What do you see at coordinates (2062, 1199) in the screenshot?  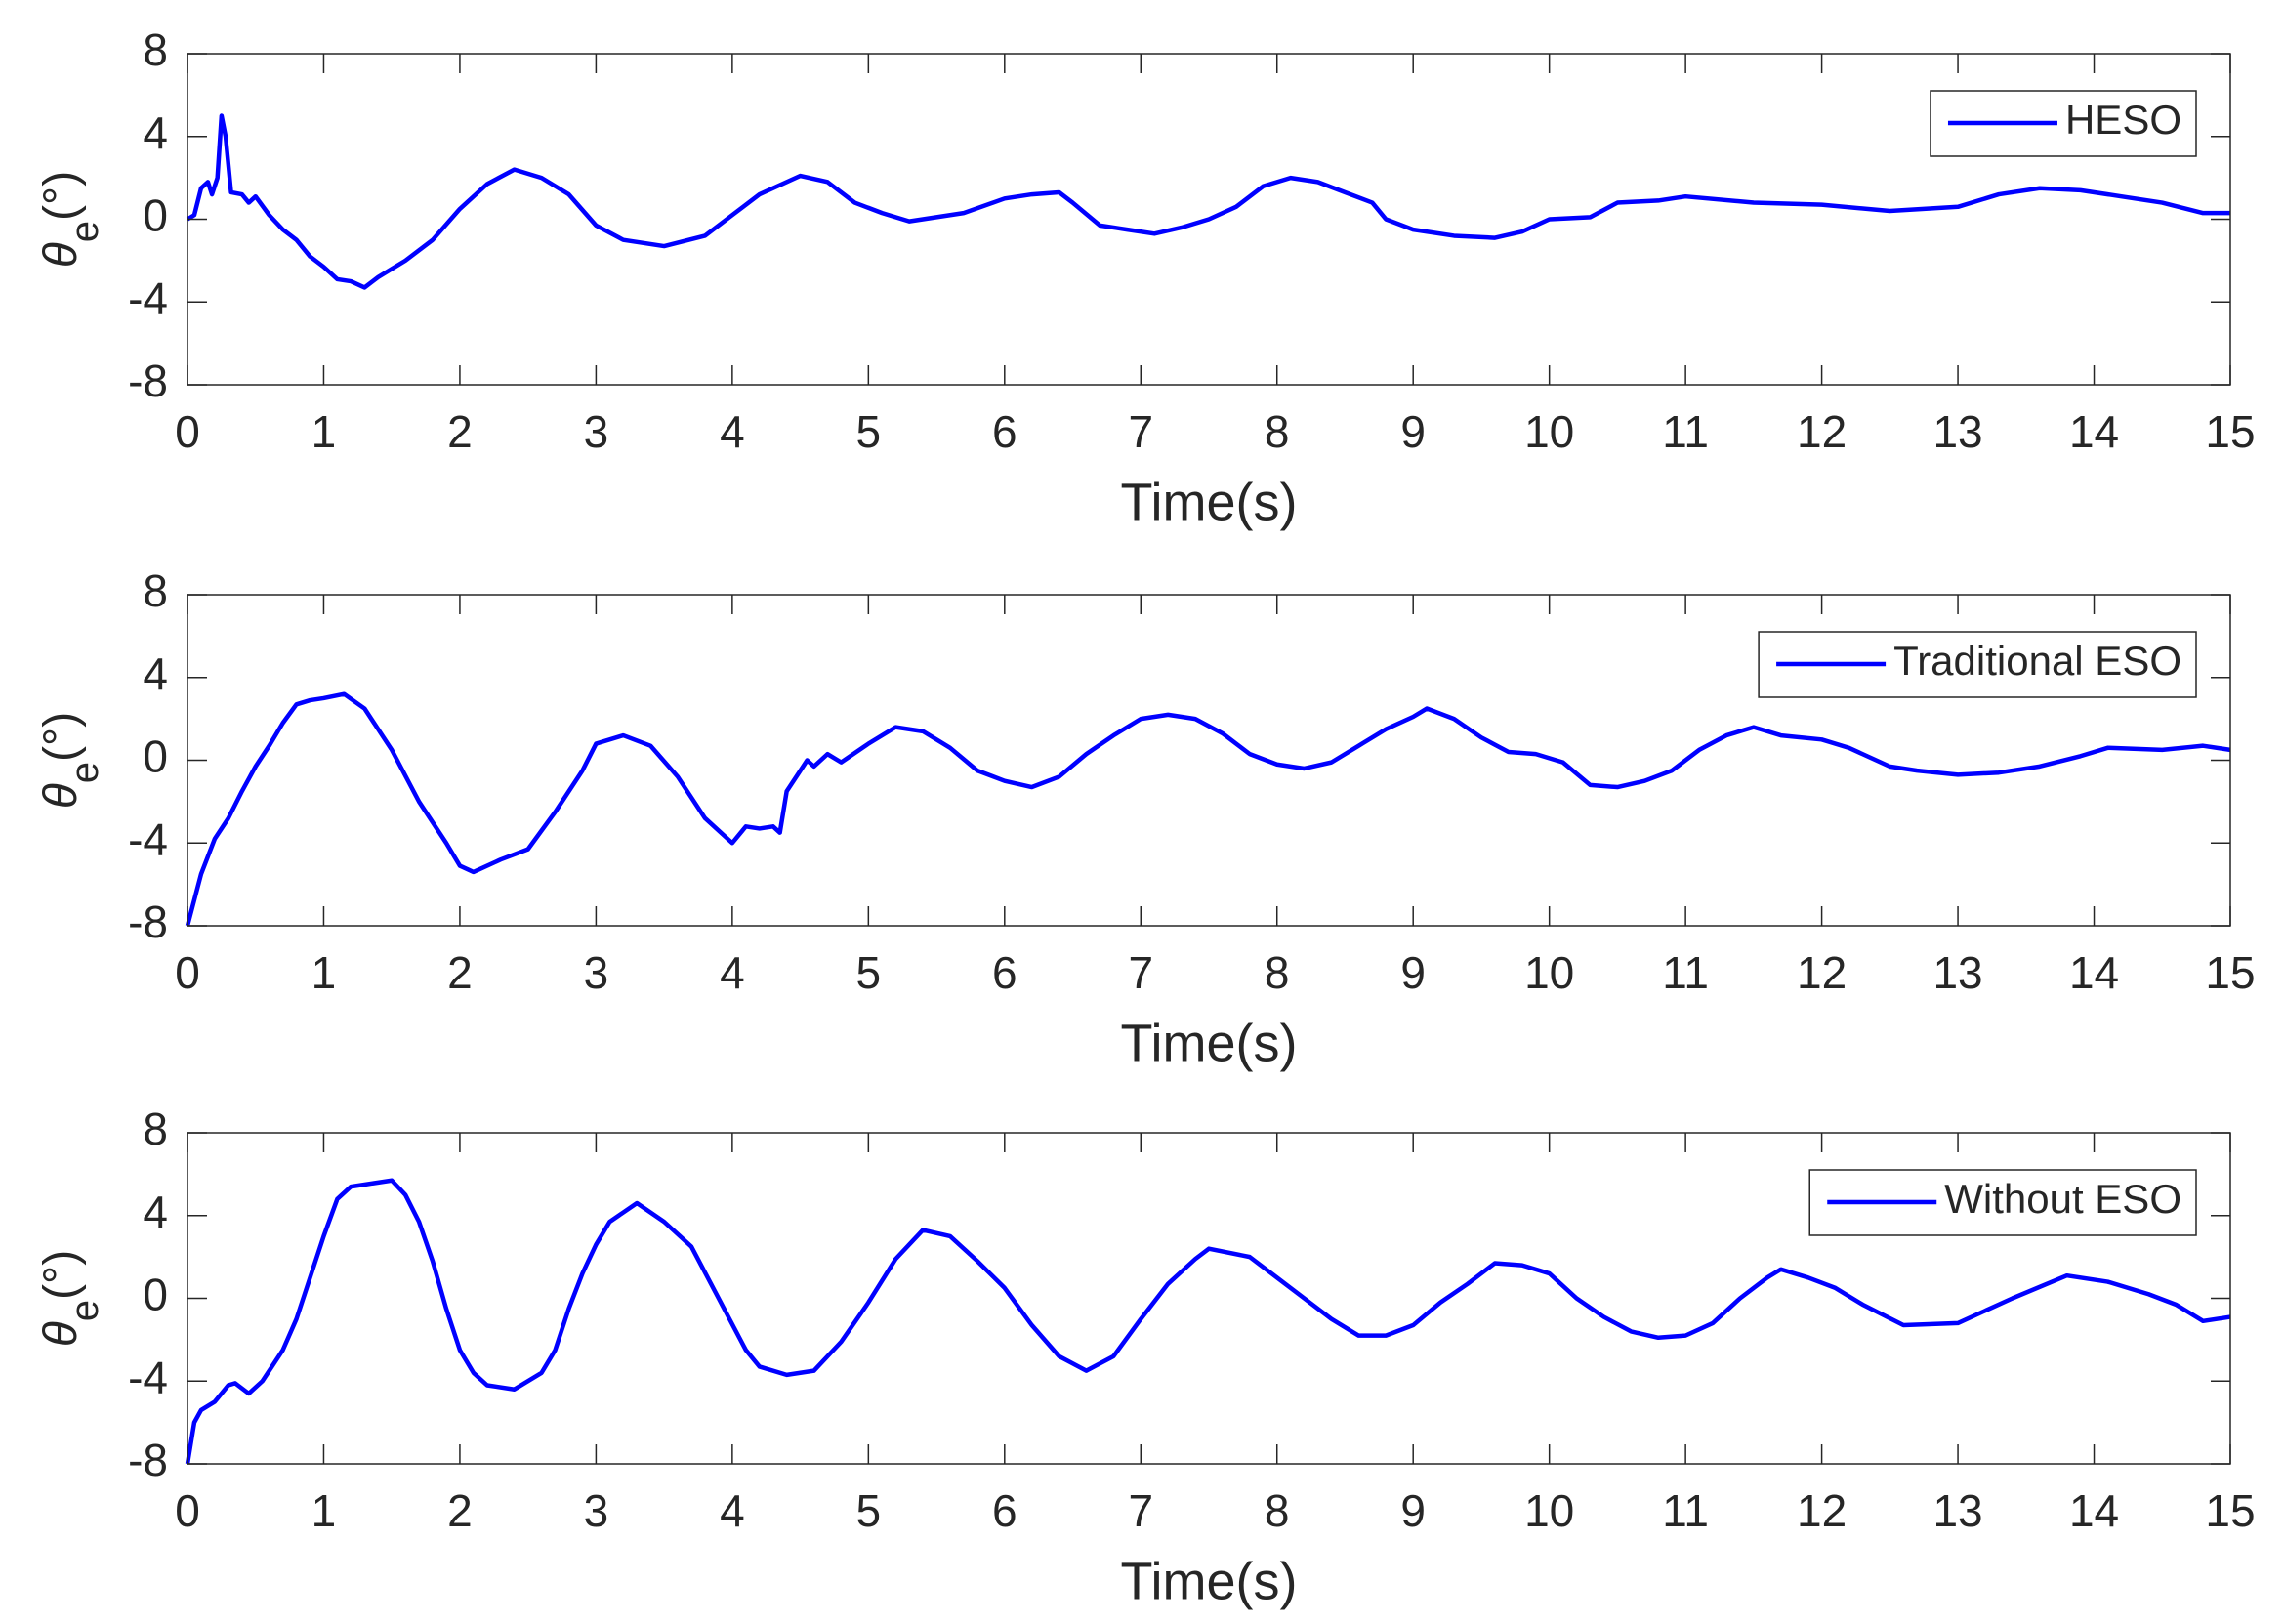 I see `legend-label: Without ESO` at bounding box center [2062, 1199].